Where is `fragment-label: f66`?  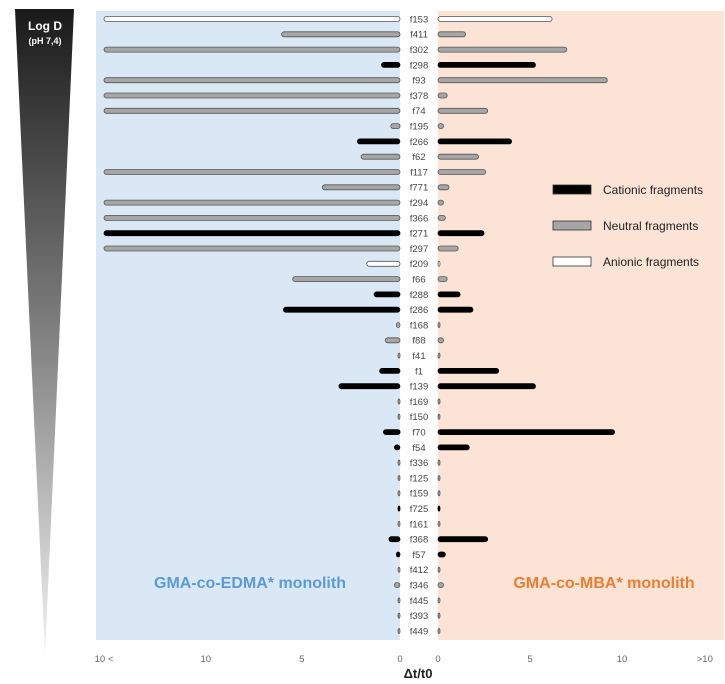
fragment-label: f66 is located at coordinates (418, 280).